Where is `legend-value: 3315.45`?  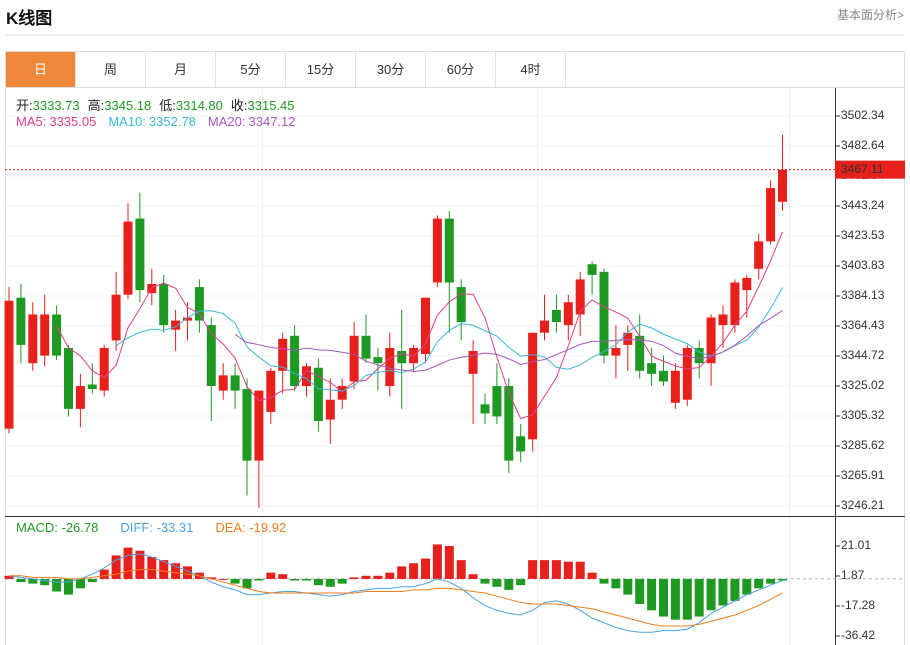
legend-value: 3315.45 is located at coordinates (271, 105).